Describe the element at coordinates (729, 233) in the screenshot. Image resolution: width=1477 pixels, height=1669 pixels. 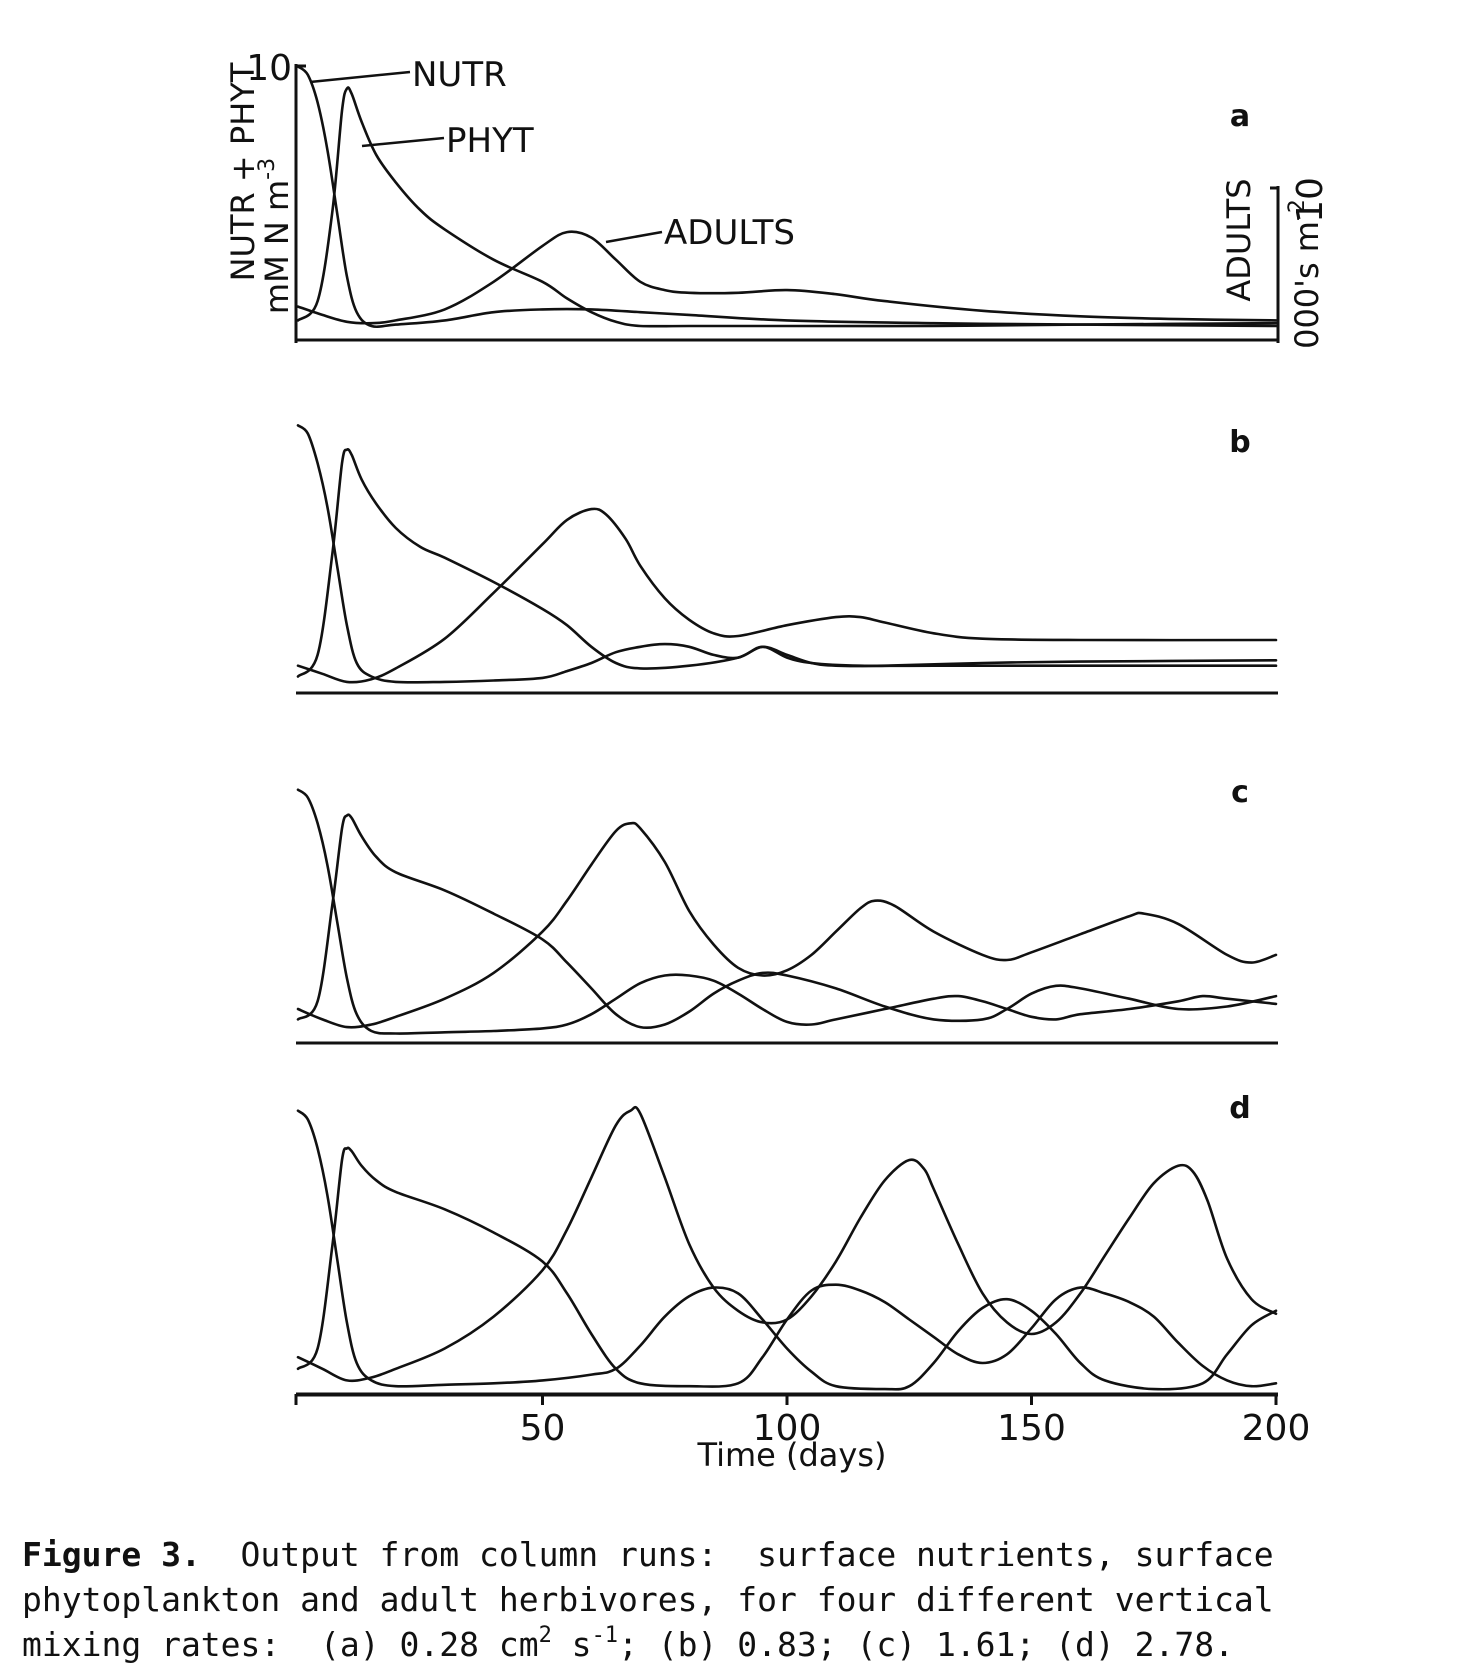
I see `adults-series-label: ADULTS` at that location.